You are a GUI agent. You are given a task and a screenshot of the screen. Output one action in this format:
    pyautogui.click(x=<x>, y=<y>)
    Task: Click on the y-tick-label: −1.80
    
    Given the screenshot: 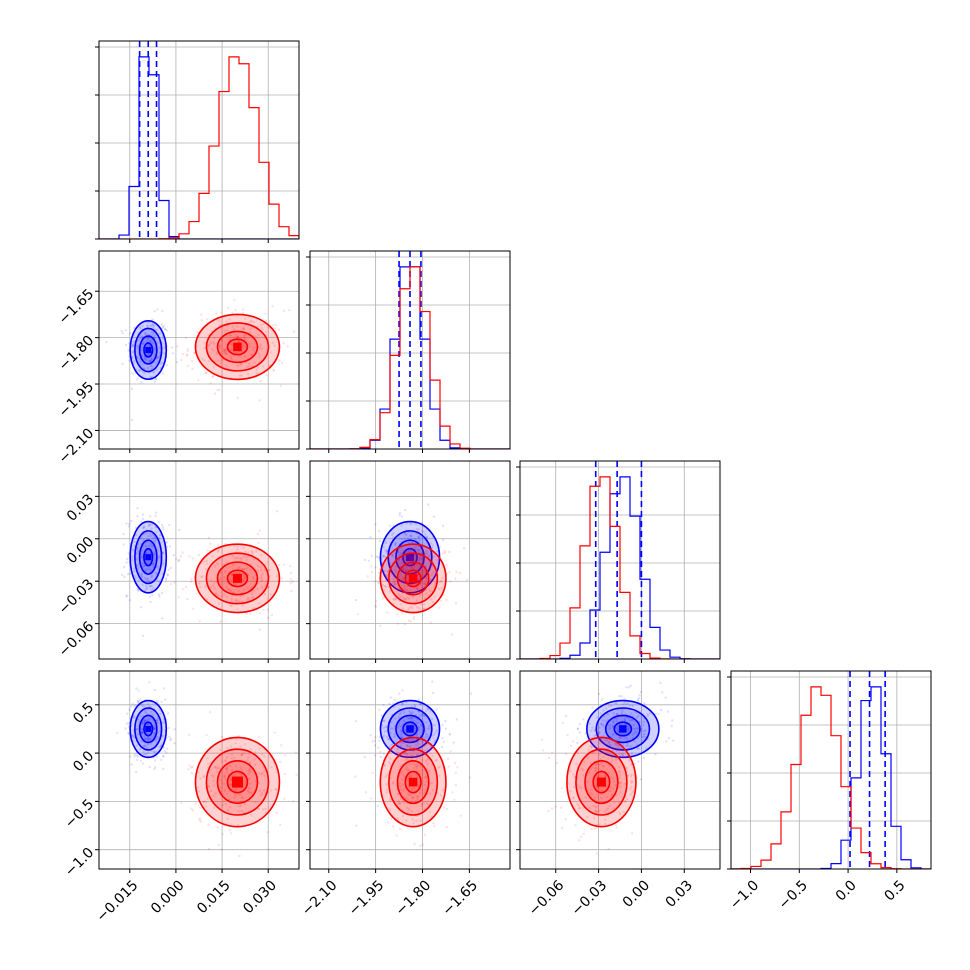 What is the action you would take?
    pyautogui.click(x=77, y=354)
    